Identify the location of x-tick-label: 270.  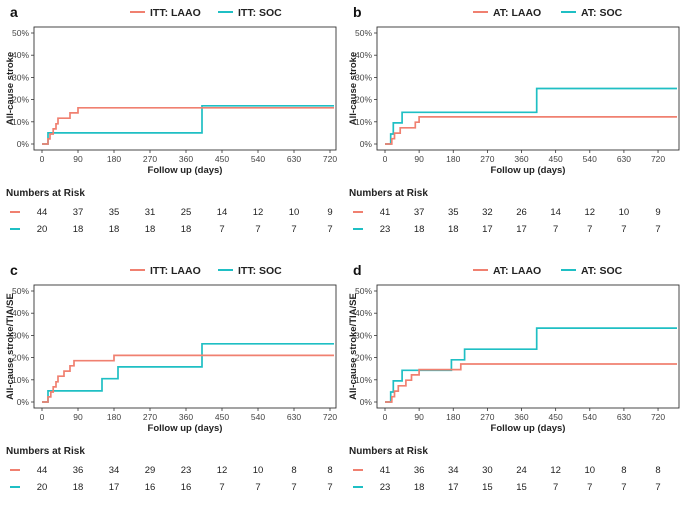
(487, 417).